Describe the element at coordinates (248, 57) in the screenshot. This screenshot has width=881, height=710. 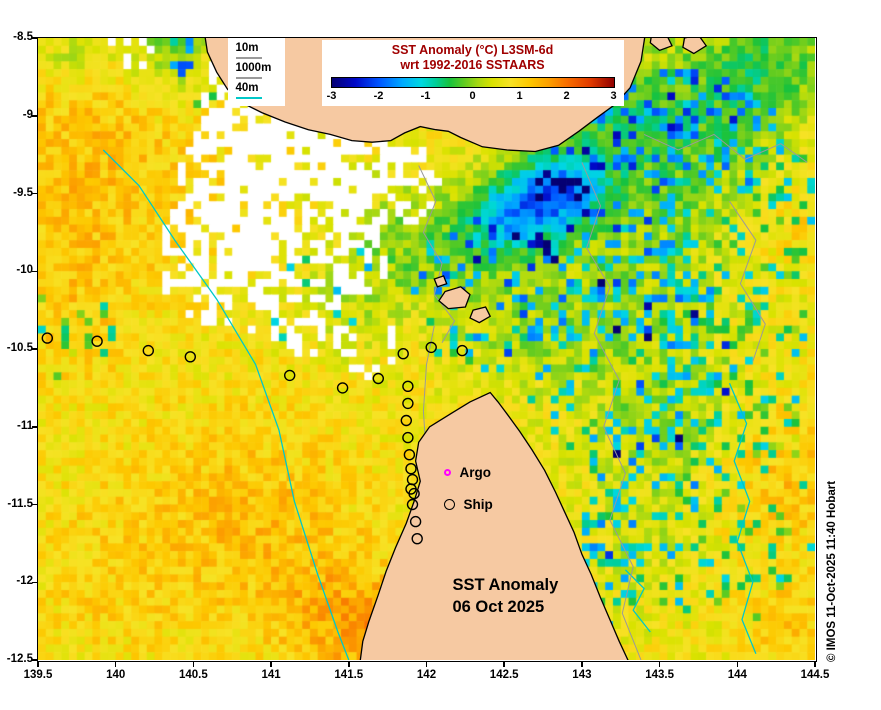
I see `depth-contour-sample-10m` at that location.